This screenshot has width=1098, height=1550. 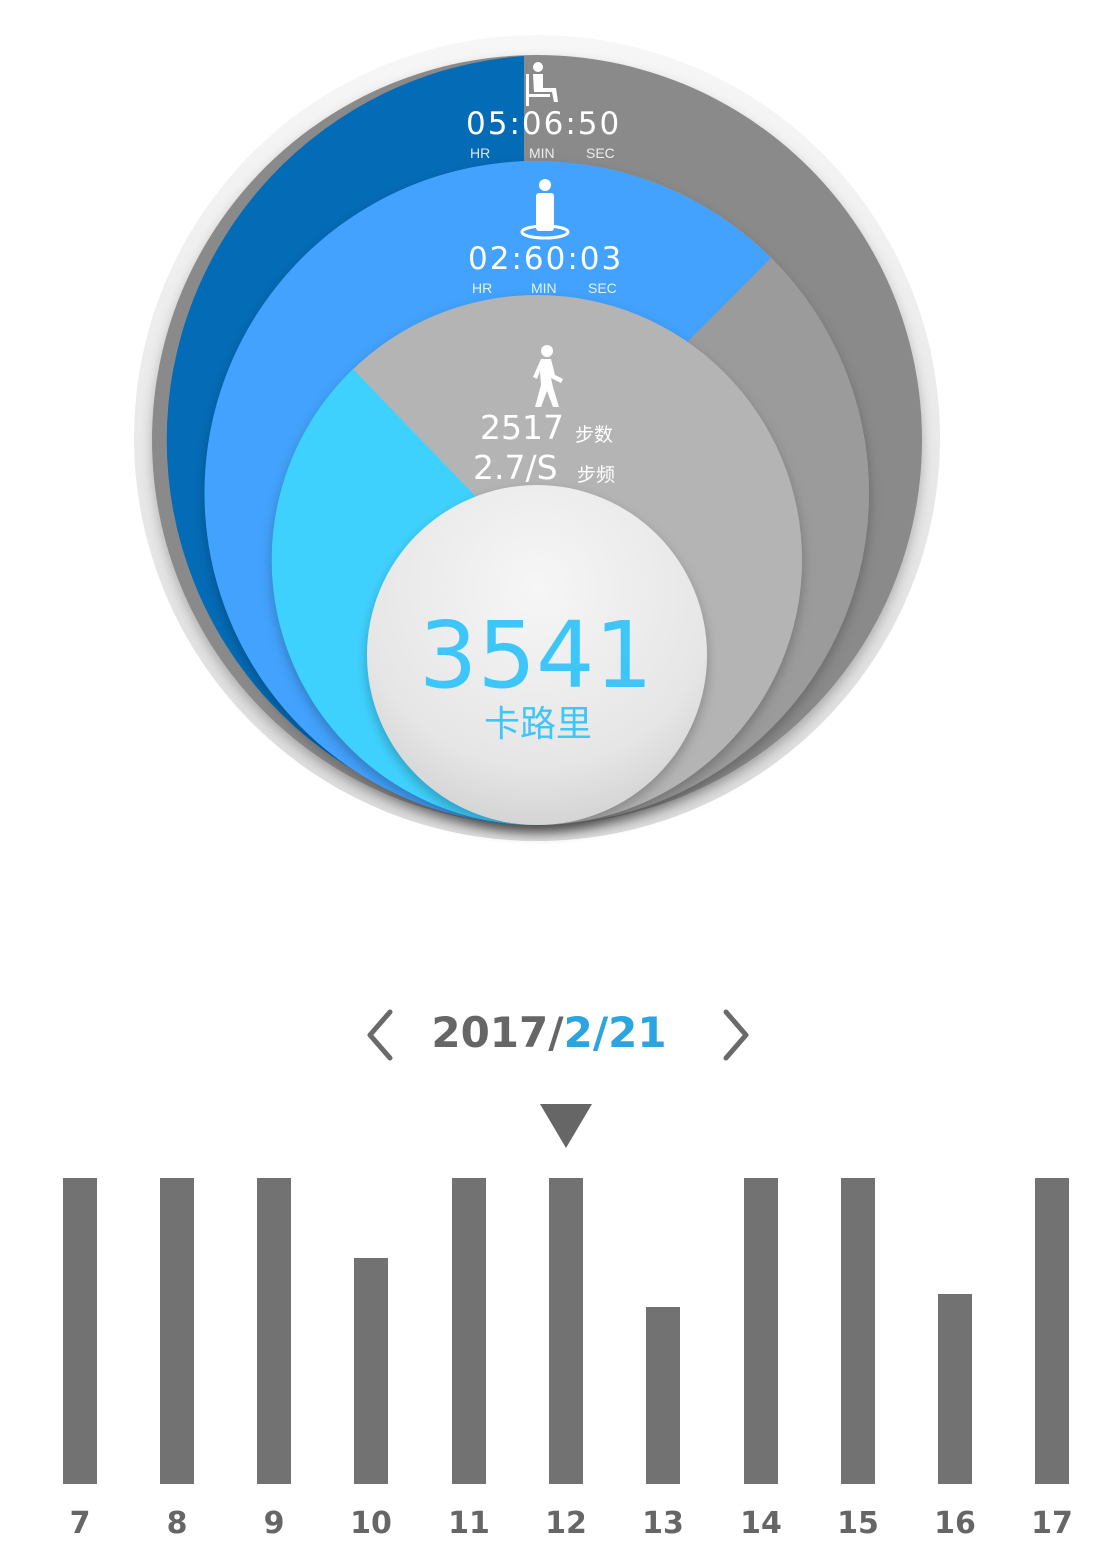 I want to click on x-tick-label: 14, so click(x=761, y=1523).